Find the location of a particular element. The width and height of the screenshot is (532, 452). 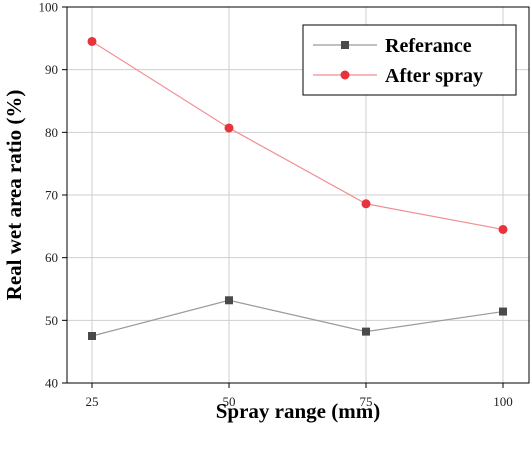

legend-label-after-spray: After spray is located at coordinates (434, 76).